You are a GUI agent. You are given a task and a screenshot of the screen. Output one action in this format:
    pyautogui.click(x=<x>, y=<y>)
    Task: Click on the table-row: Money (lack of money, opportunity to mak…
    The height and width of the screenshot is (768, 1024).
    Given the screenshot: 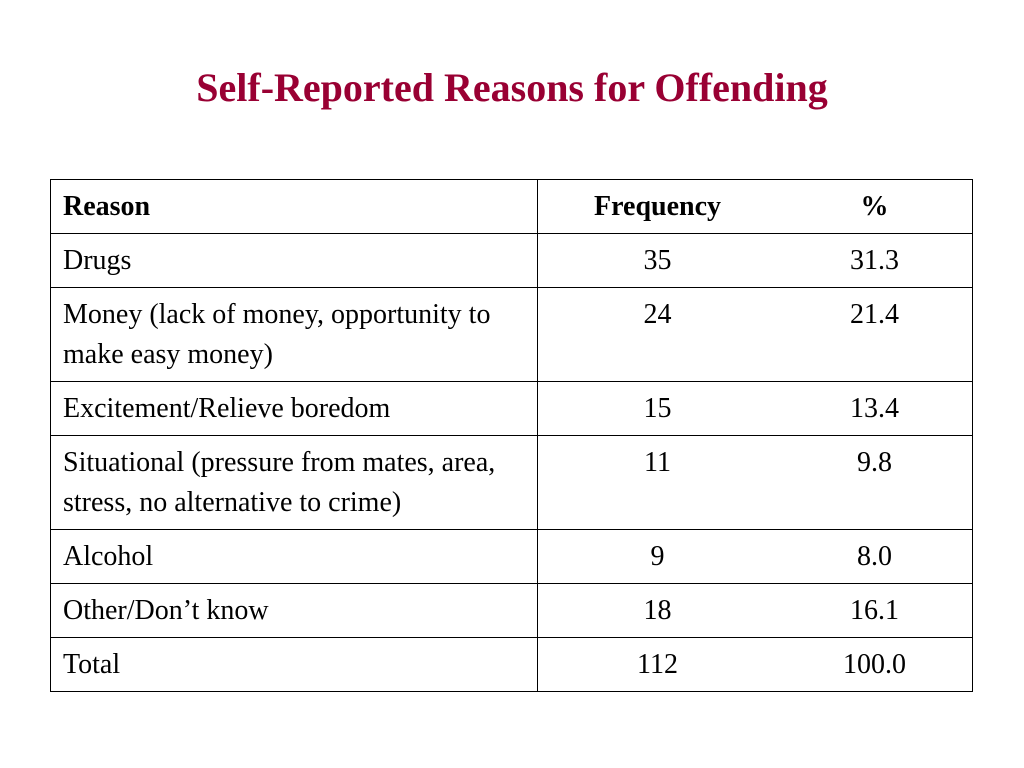 What is the action you would take?
    pyautogui.click(x=511, y=334)
    